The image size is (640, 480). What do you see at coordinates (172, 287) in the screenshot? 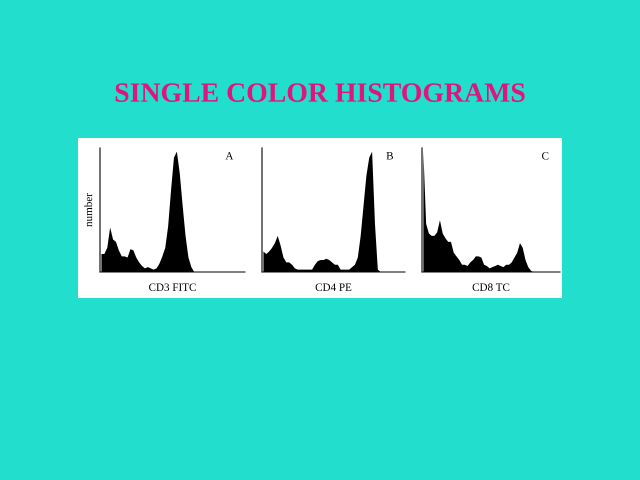
I see `x-axis-title: CD3 FITC` at bounding box center [172, 287].